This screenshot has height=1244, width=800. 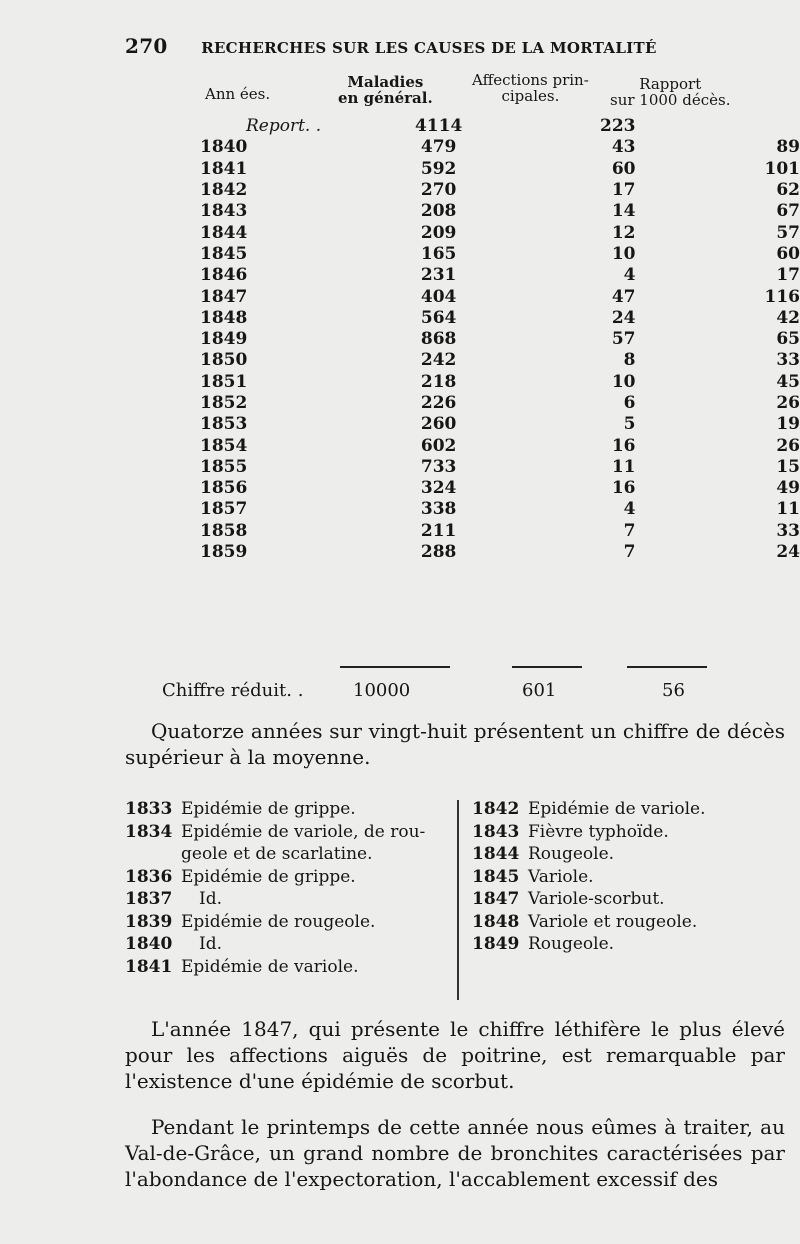 I want to click on total-label: Chiffre réduit. ., so click(x=233, y=690).